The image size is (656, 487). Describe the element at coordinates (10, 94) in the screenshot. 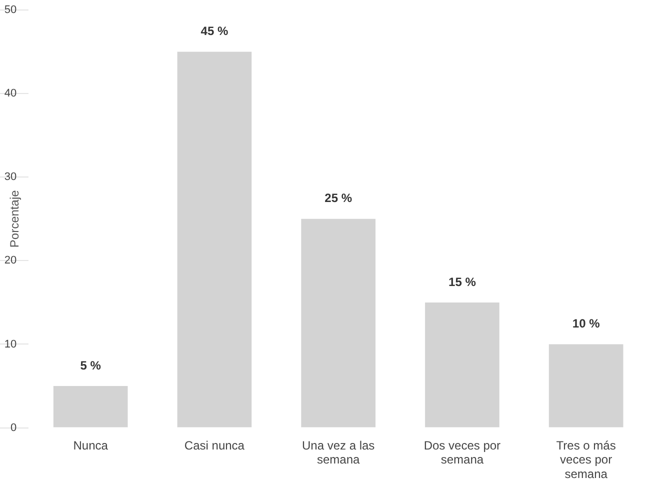

I see `y-tick-label: 40` at that location.